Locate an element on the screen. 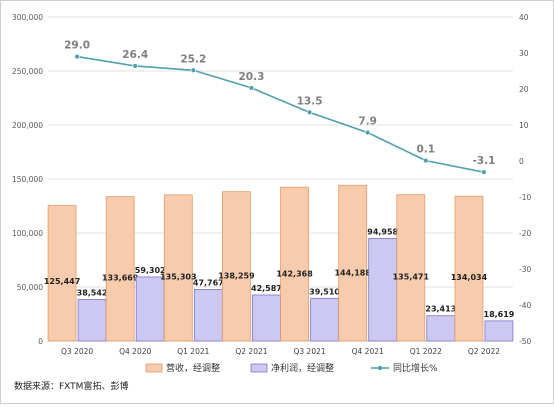 Image resolution: width=554 pixels, height=407 pixels. y2-tick-label: 30 is located at coordinates (524, 53).